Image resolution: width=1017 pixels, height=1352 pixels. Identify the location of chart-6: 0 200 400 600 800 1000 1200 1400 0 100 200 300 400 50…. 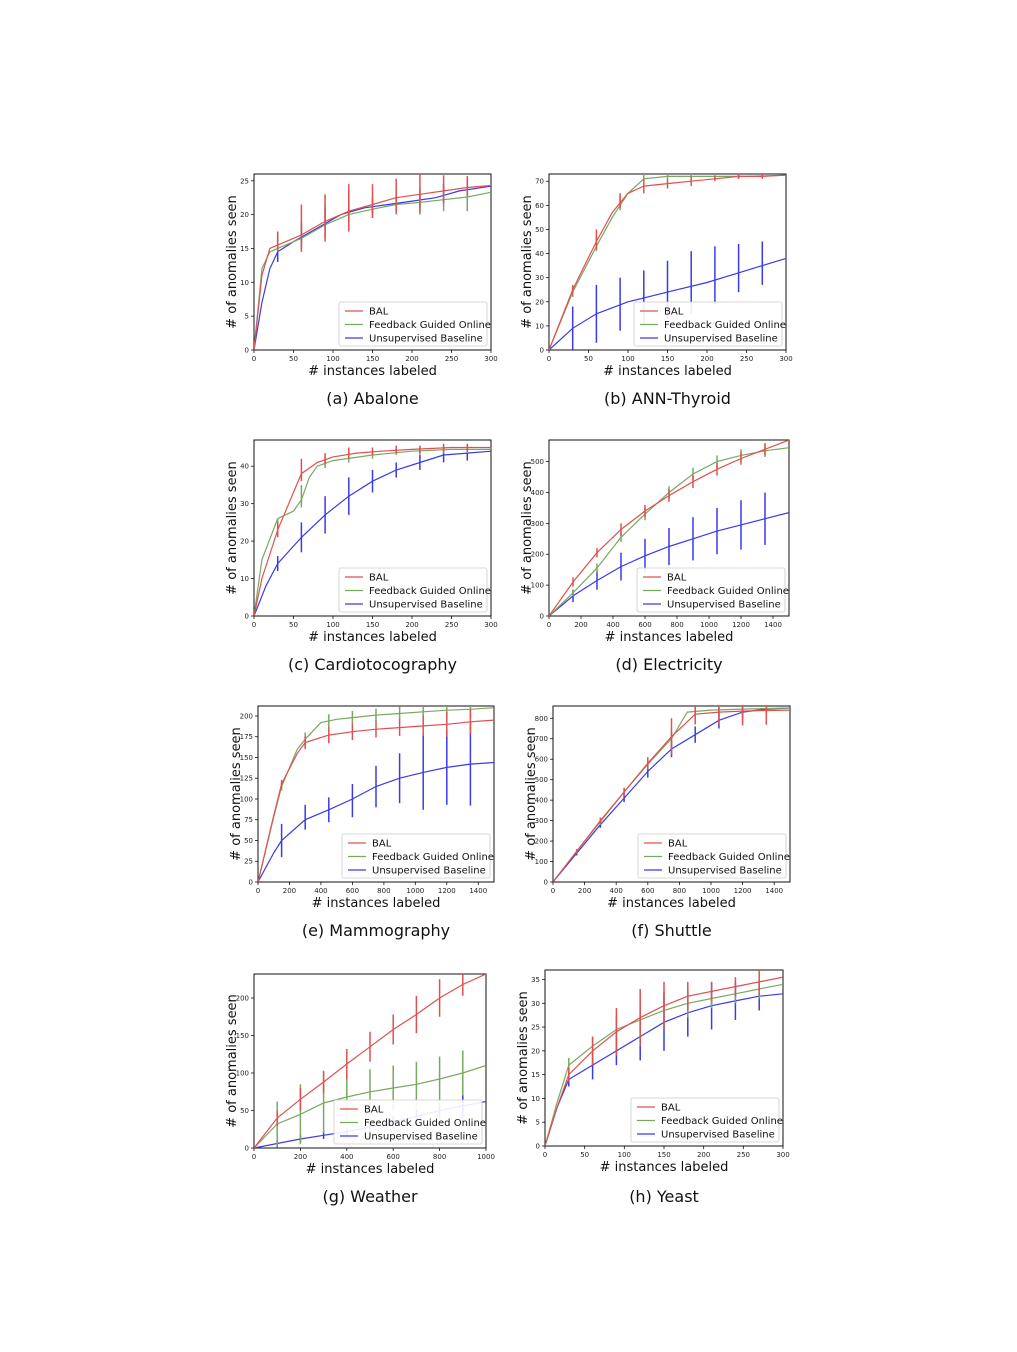
(657, 822).